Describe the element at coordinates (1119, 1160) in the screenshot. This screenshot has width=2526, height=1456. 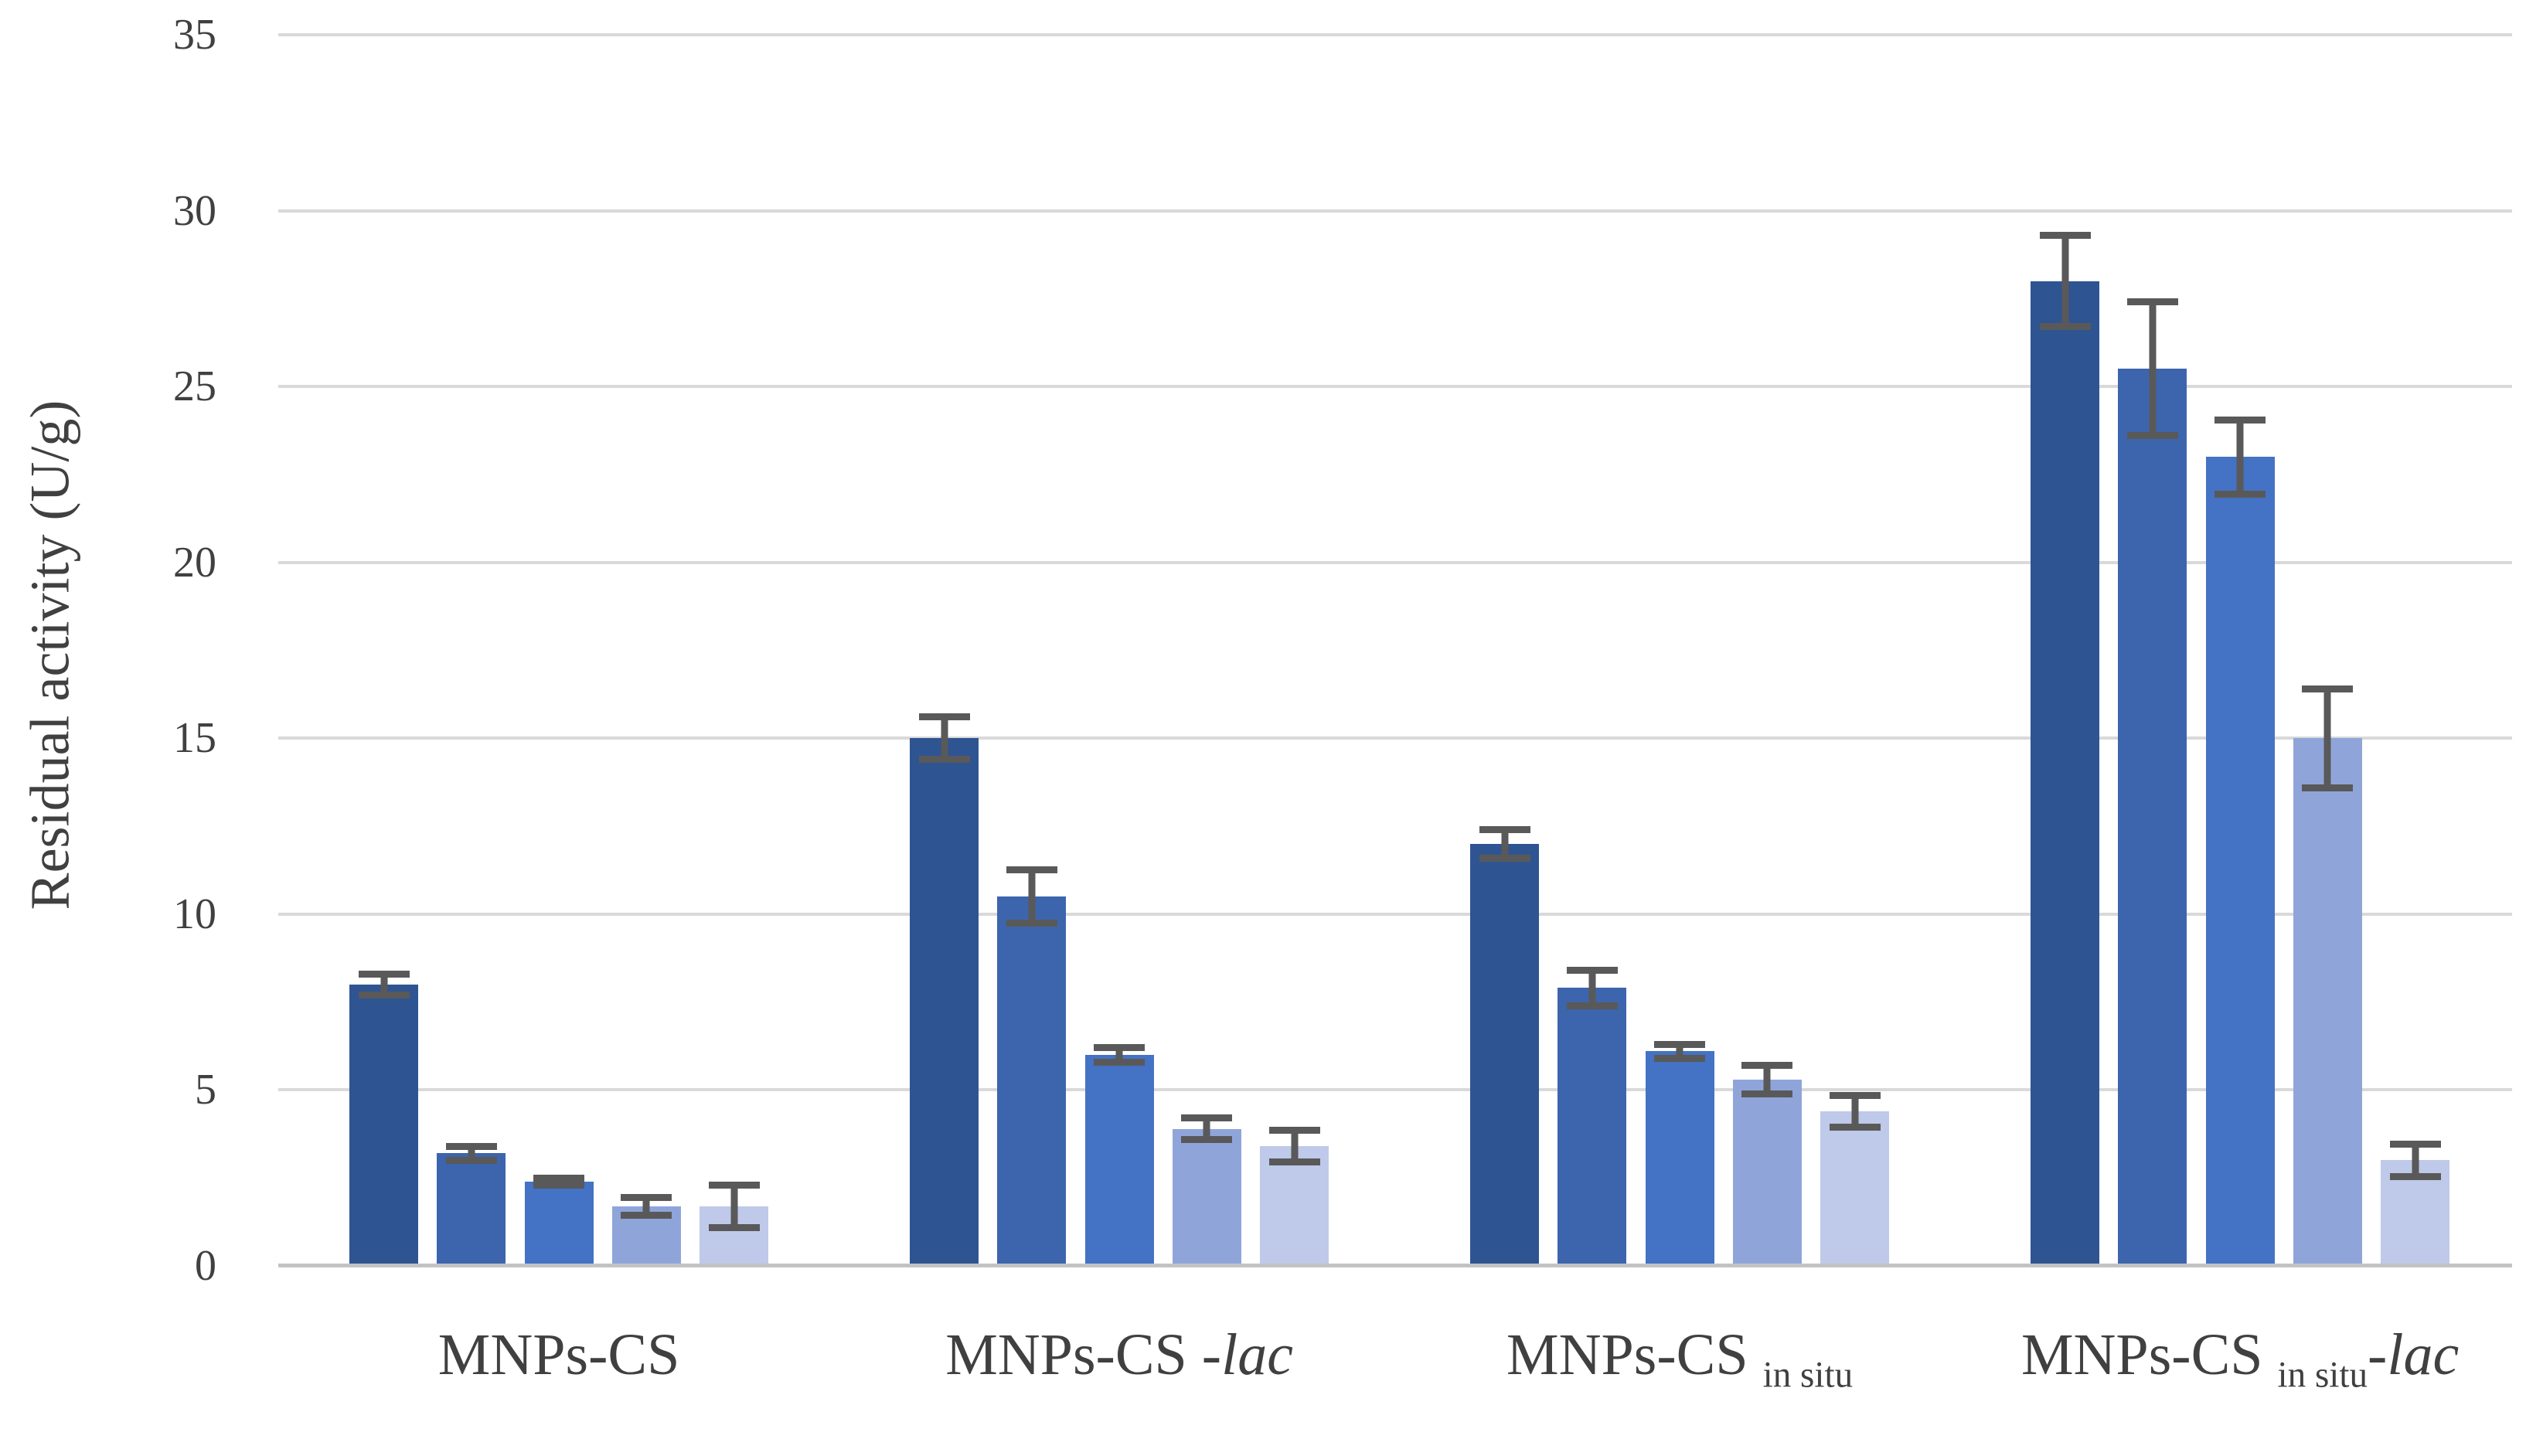
I see `bar-MNPs-CS--lac-s3` at that location.